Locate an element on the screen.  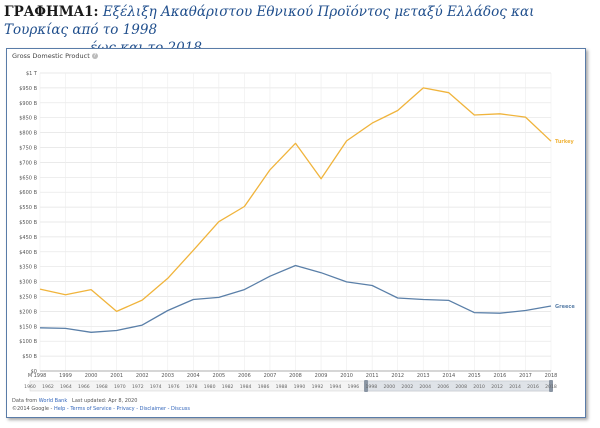
y-tick-label: $1 T is located at coordinates (32, 74).